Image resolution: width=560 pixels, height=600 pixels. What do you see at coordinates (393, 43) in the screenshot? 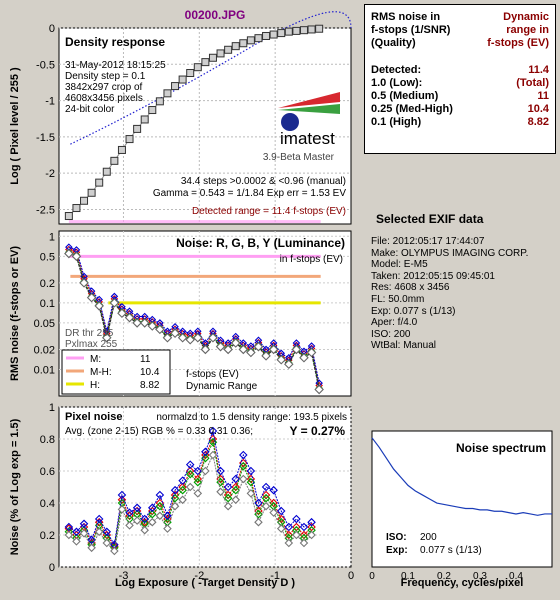
I see `rms-header-line: (Quality)` at bounding box center [393, 43].